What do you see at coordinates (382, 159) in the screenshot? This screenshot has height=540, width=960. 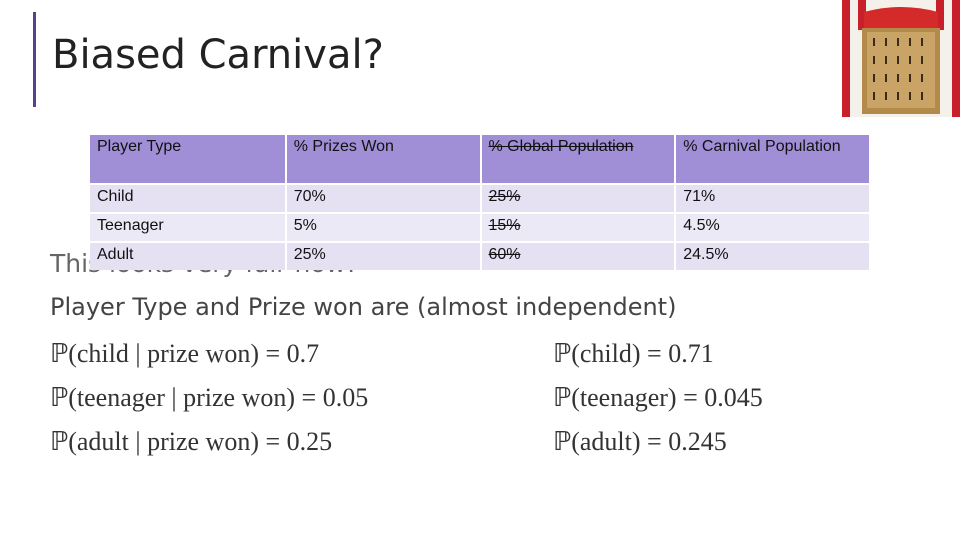 I see `header-cell: % Prizes Won` at bounding box center [382, 159].